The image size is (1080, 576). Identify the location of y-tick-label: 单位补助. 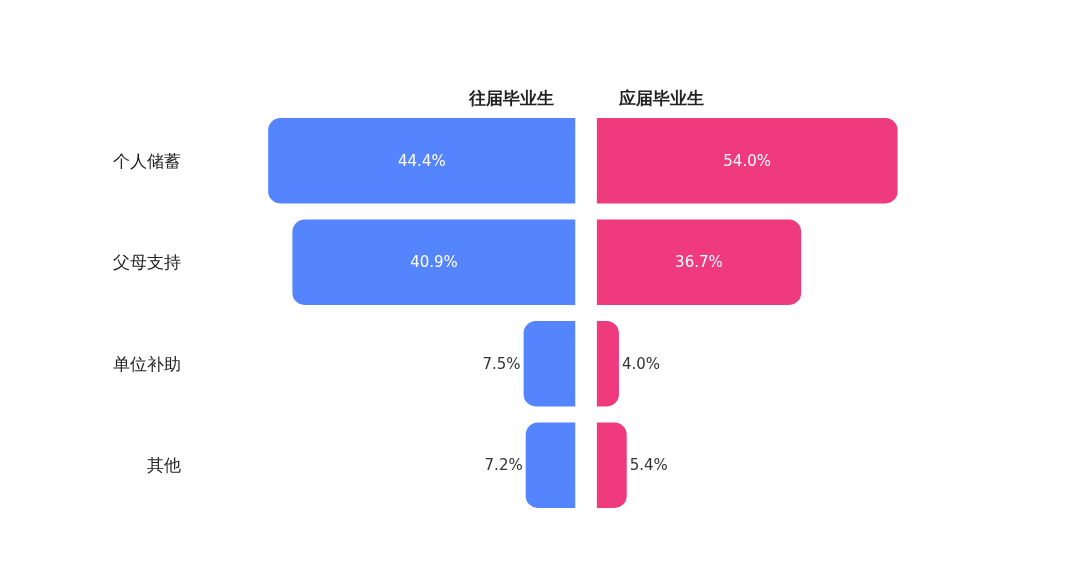
(147, 363).